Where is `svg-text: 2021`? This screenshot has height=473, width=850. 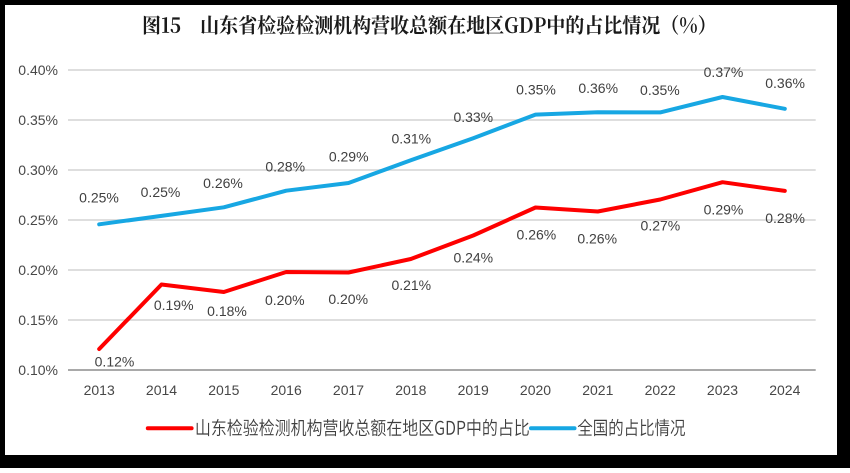
svg-text: 2021 is located at coordinates (597, 390).